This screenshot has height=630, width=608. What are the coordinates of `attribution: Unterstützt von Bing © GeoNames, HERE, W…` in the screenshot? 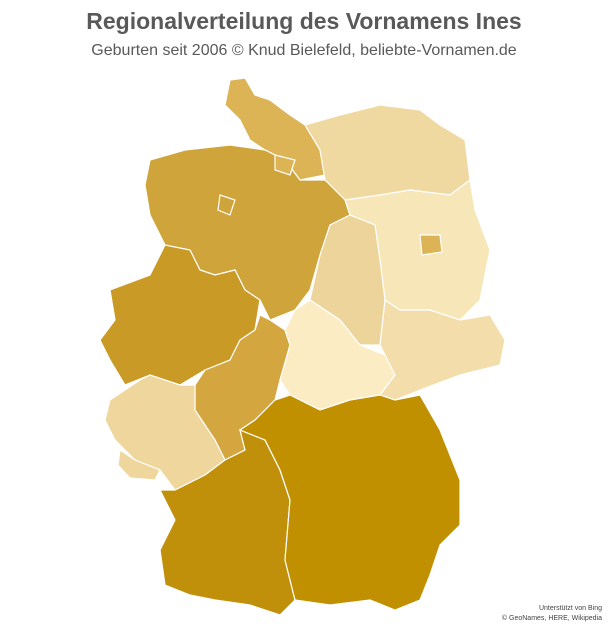 It's located at (552, 614).